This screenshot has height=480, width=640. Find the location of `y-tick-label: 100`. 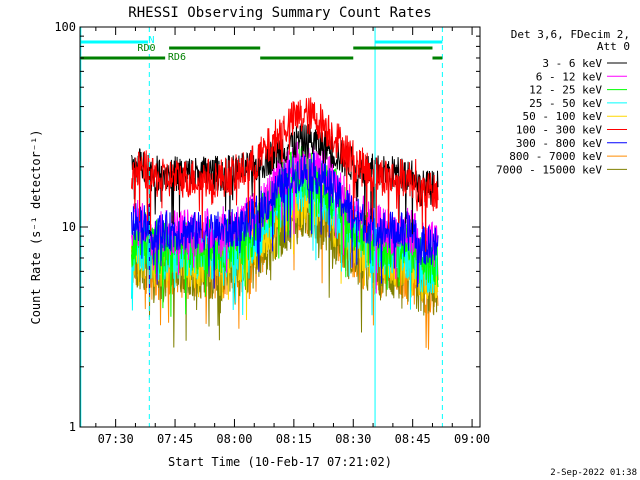

y-tick-label: 100 is located at coordinates (65, 27).